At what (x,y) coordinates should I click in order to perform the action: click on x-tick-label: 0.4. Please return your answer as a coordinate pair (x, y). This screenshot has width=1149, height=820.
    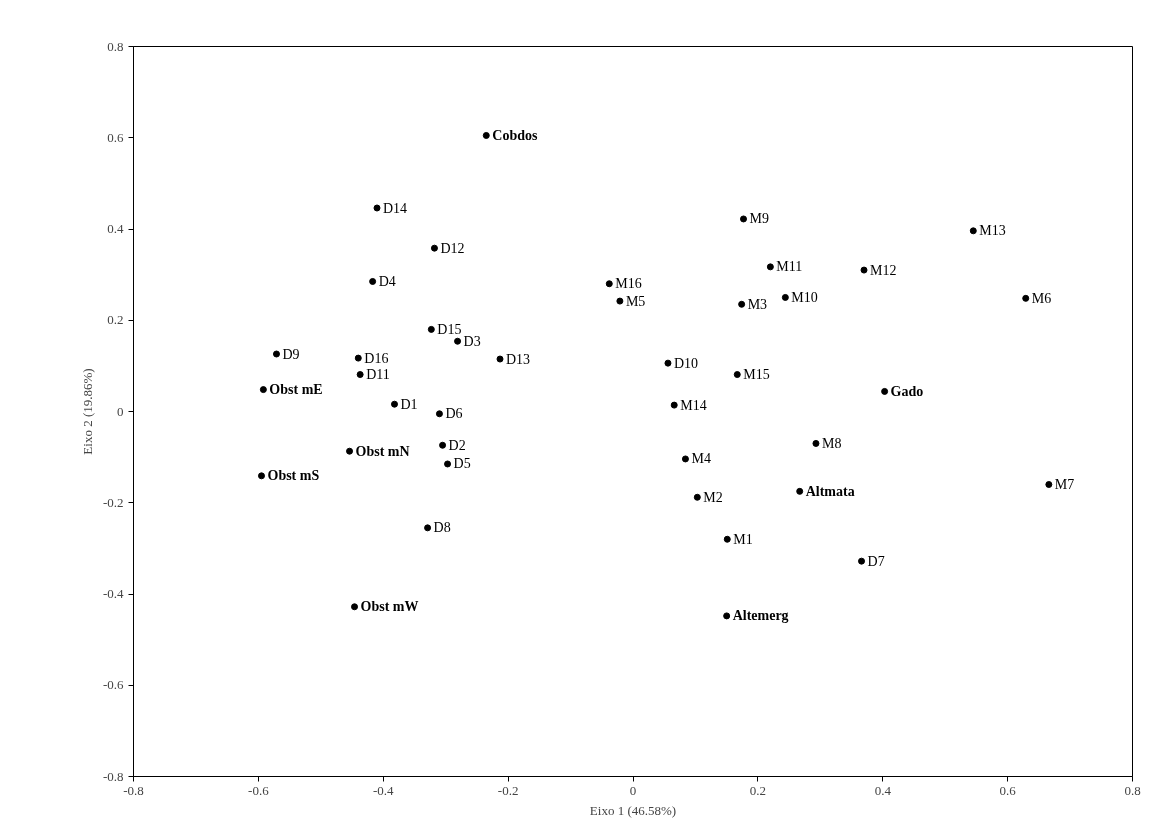
    Looking at the image, I should click on (883, 790).